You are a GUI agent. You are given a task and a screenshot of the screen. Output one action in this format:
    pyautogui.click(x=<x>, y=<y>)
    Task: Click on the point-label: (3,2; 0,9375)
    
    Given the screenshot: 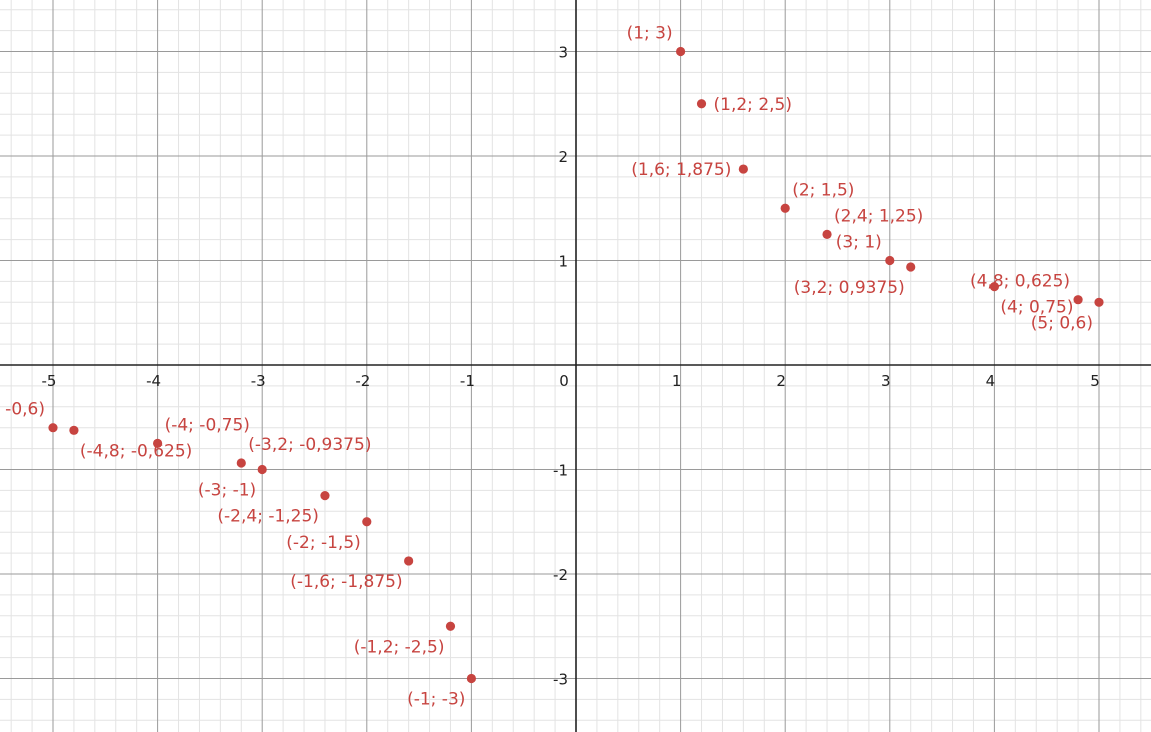 What is the action you would take?
    pyautogui.click(x=849, y=288)
    